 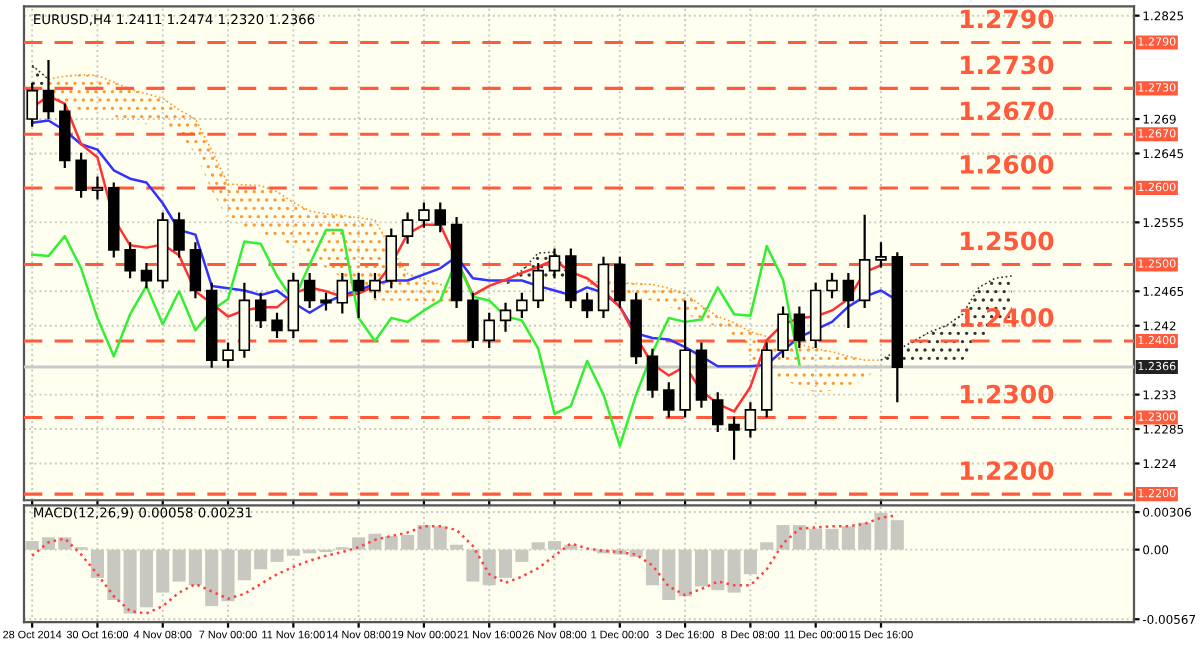 I want to click on text: 1.2300, so click(x=1007, y=394).